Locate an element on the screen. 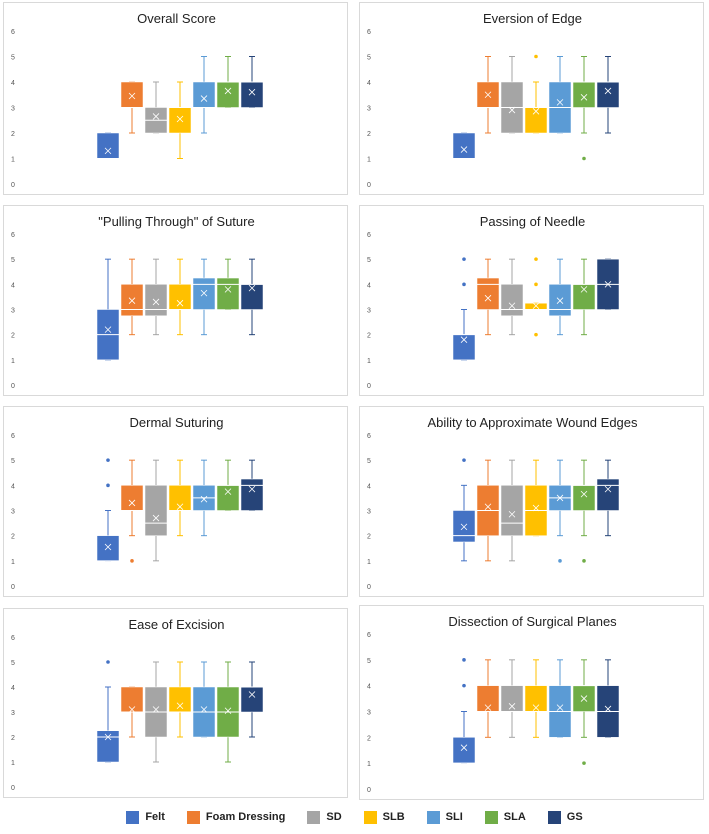 The height and width of the screenshot is (834, 709). chart-panel-pulling-through-of-suture: "Pulling Through" of Suture 0 1 2 3 4 5 6 is located at coordinates (175, 300).